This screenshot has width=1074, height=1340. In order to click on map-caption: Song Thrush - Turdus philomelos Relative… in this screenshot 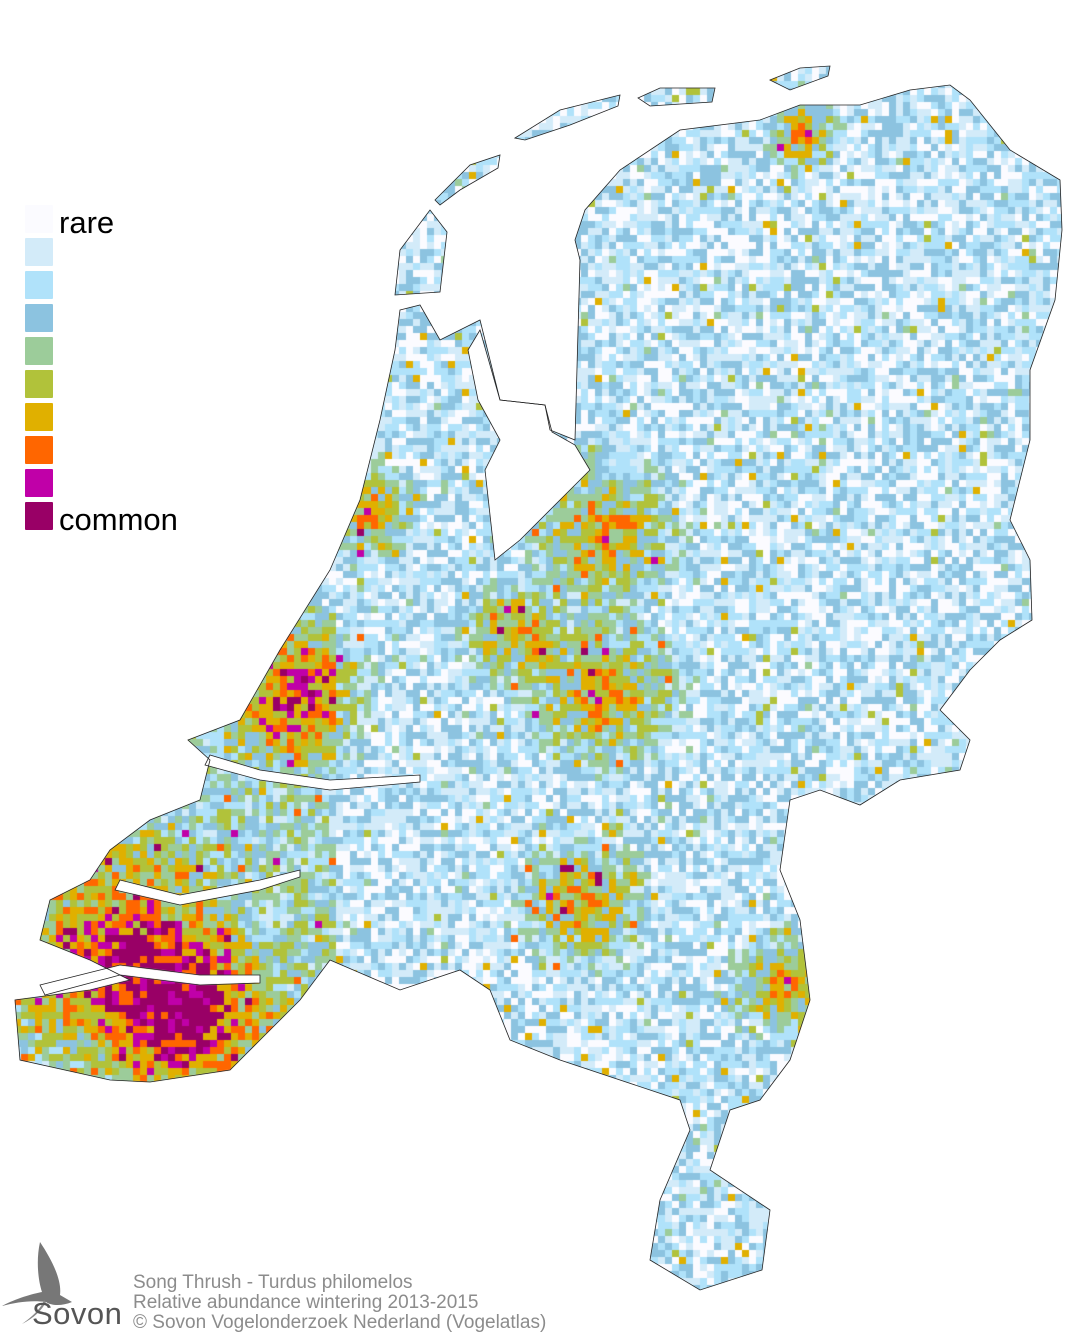, I will do `click(339, 1303)`.